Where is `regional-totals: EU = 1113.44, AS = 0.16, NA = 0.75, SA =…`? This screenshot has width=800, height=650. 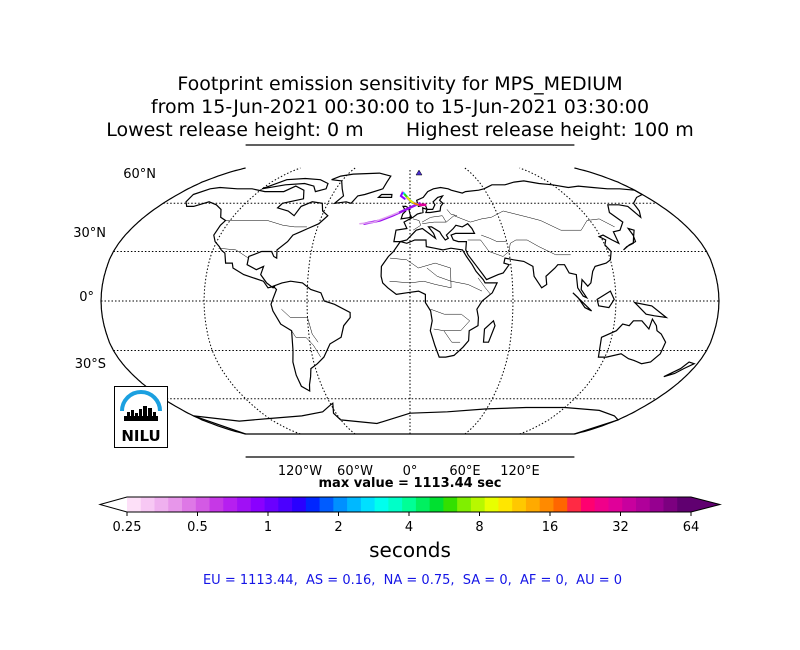
regional-totals: EU = 1113.44, AS = 0.16, NA = 0.75, SA =… is located at coordinates (412, 580).